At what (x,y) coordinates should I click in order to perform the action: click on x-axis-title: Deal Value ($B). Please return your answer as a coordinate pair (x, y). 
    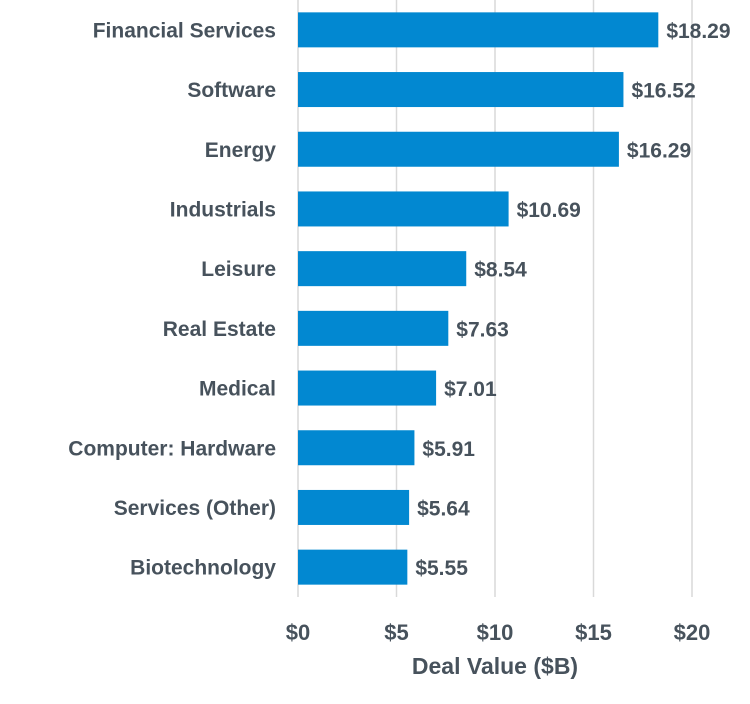
    Looking at the image, I should click on (495, 666).